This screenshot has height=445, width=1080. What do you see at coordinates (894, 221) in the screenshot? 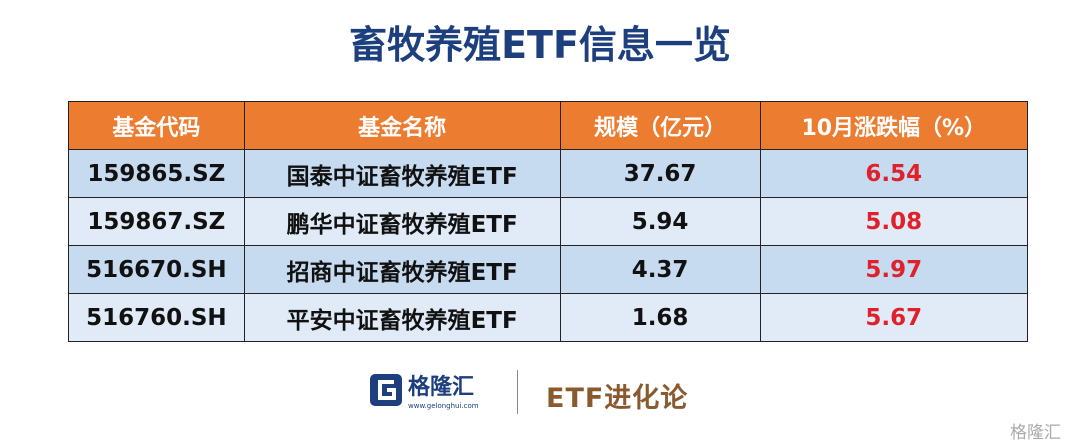
I see `cell: 5.08` at bounding box center [894, 221].